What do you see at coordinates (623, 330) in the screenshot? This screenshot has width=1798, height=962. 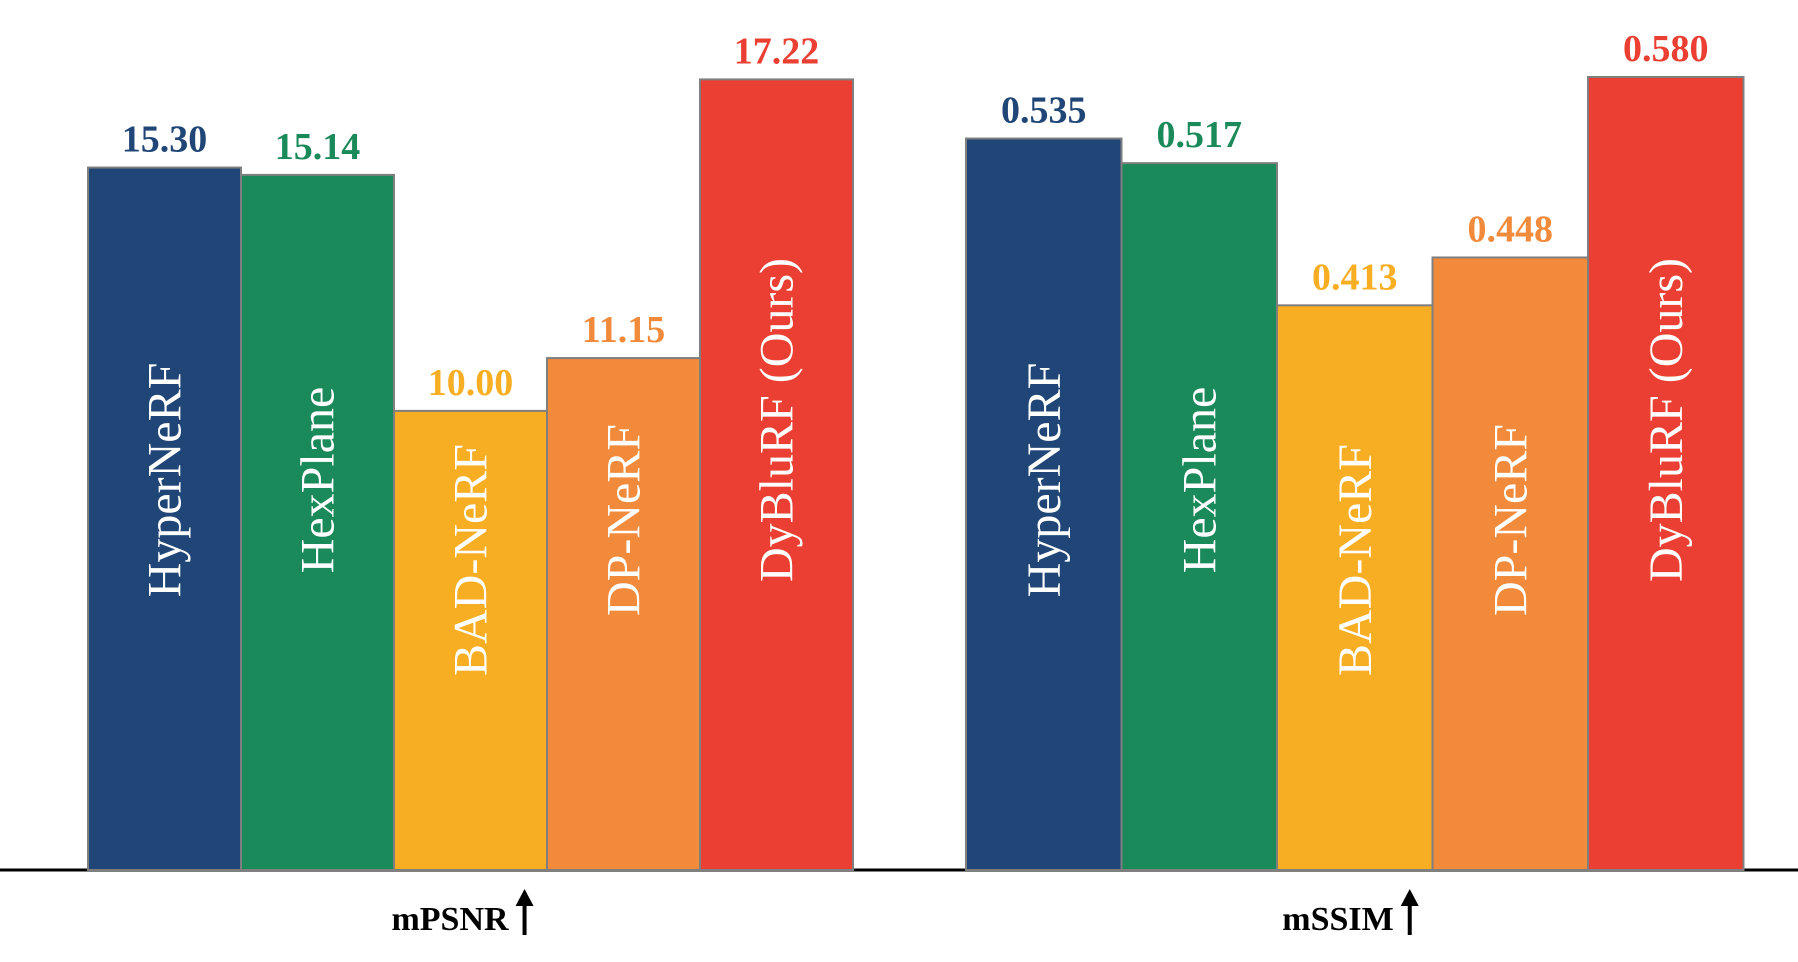 I see `bar-value-label: 11.15` at bounding box center [623, 330].